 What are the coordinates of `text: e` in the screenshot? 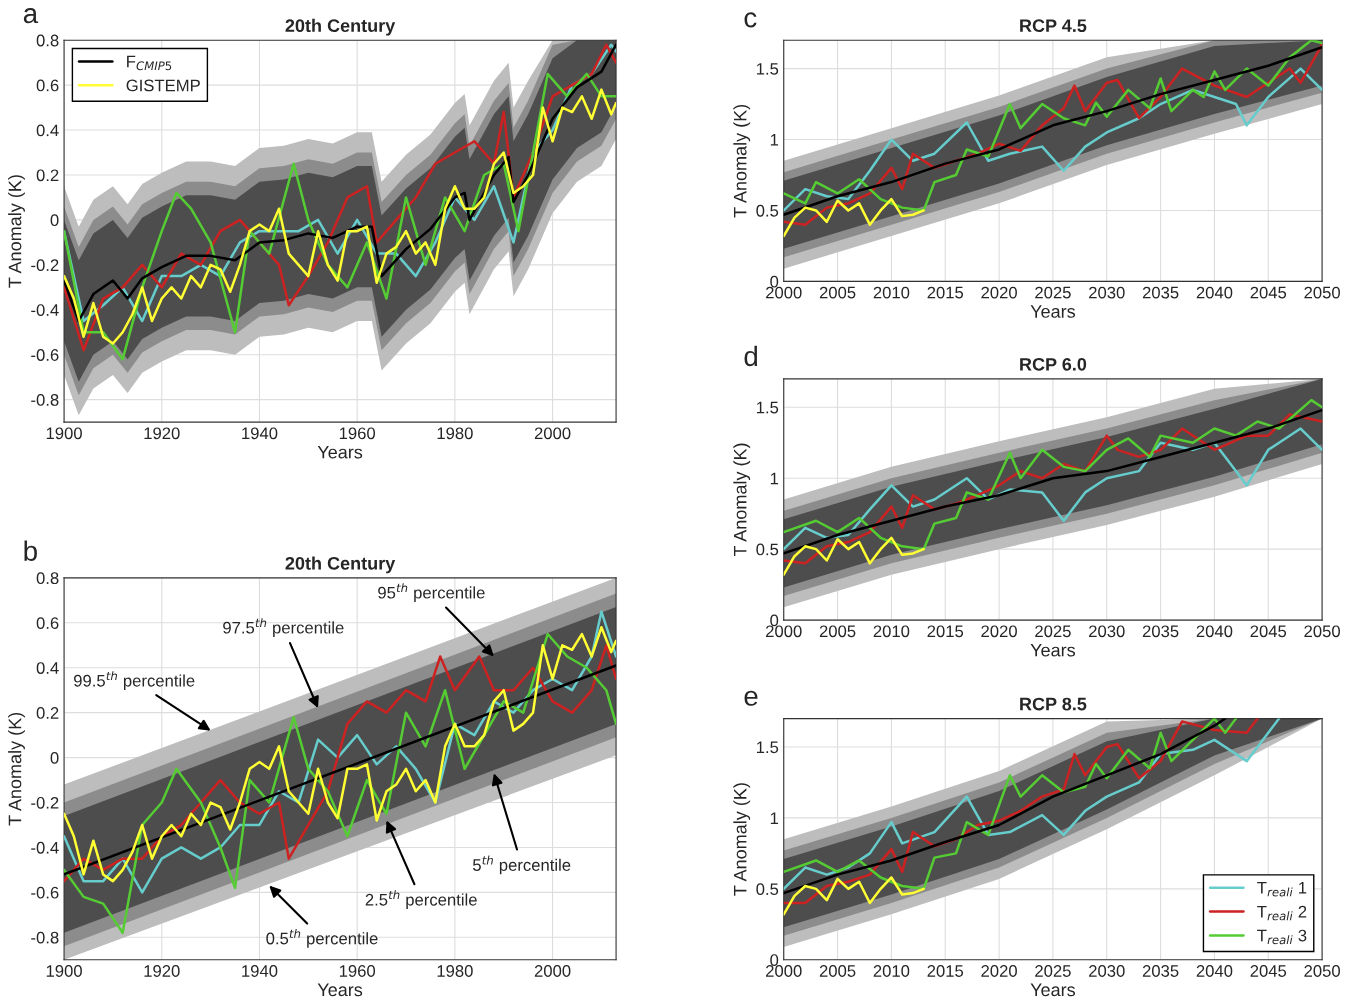 It's located at (751, 698).